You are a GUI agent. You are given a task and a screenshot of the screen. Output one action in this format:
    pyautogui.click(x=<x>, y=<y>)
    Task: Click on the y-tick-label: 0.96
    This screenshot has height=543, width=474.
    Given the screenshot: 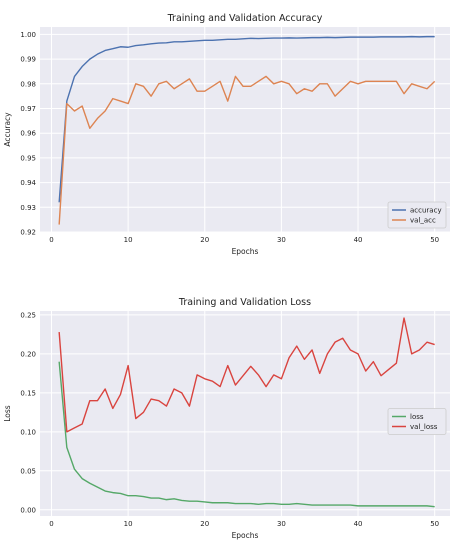 What is the action you would take?
    pyautogui.click(x=28, y=134)
    